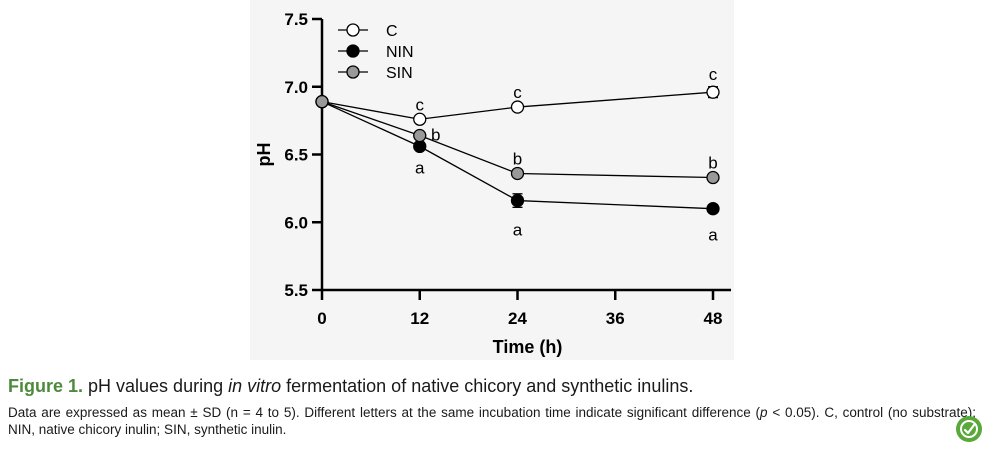 Image resolution: width=990 pixels, height=449 pixels. What do you see at coordinates (713, 318) in the screenshot?
I see `x-tick-label: 48` at bounding box center [713, 318].